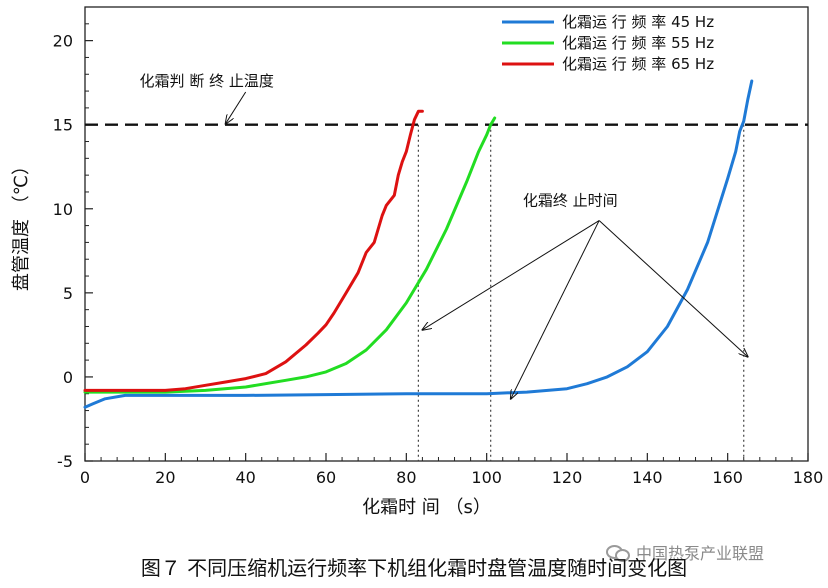 The height and width of the screenshot is (588, 828). What do you see at coordinates (245, 477) in the screenshot?
I see `x-tick-label: 40` at bounding box center [245, 477].